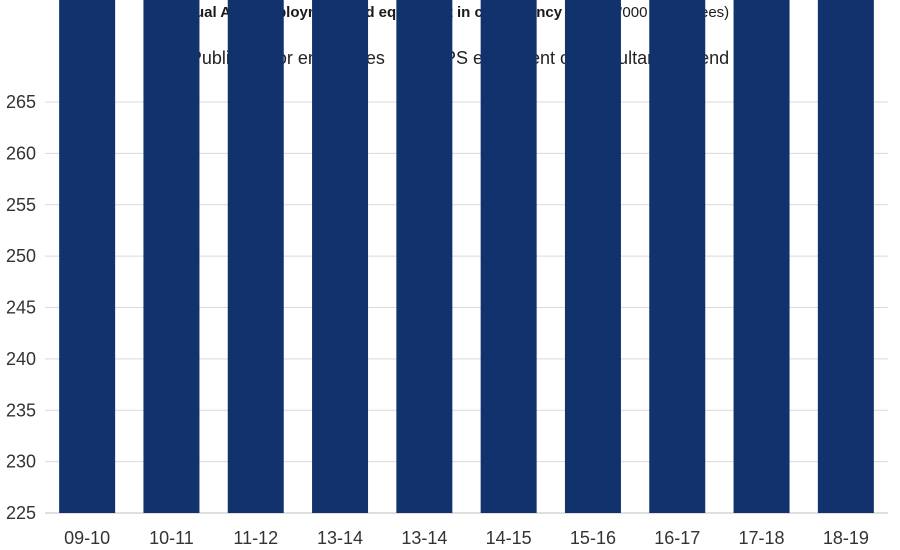  What do you see at coordinates (677, 538) in the screenshot?
I see `x-tick-label: 16-17` at bounding box center [677, 538].